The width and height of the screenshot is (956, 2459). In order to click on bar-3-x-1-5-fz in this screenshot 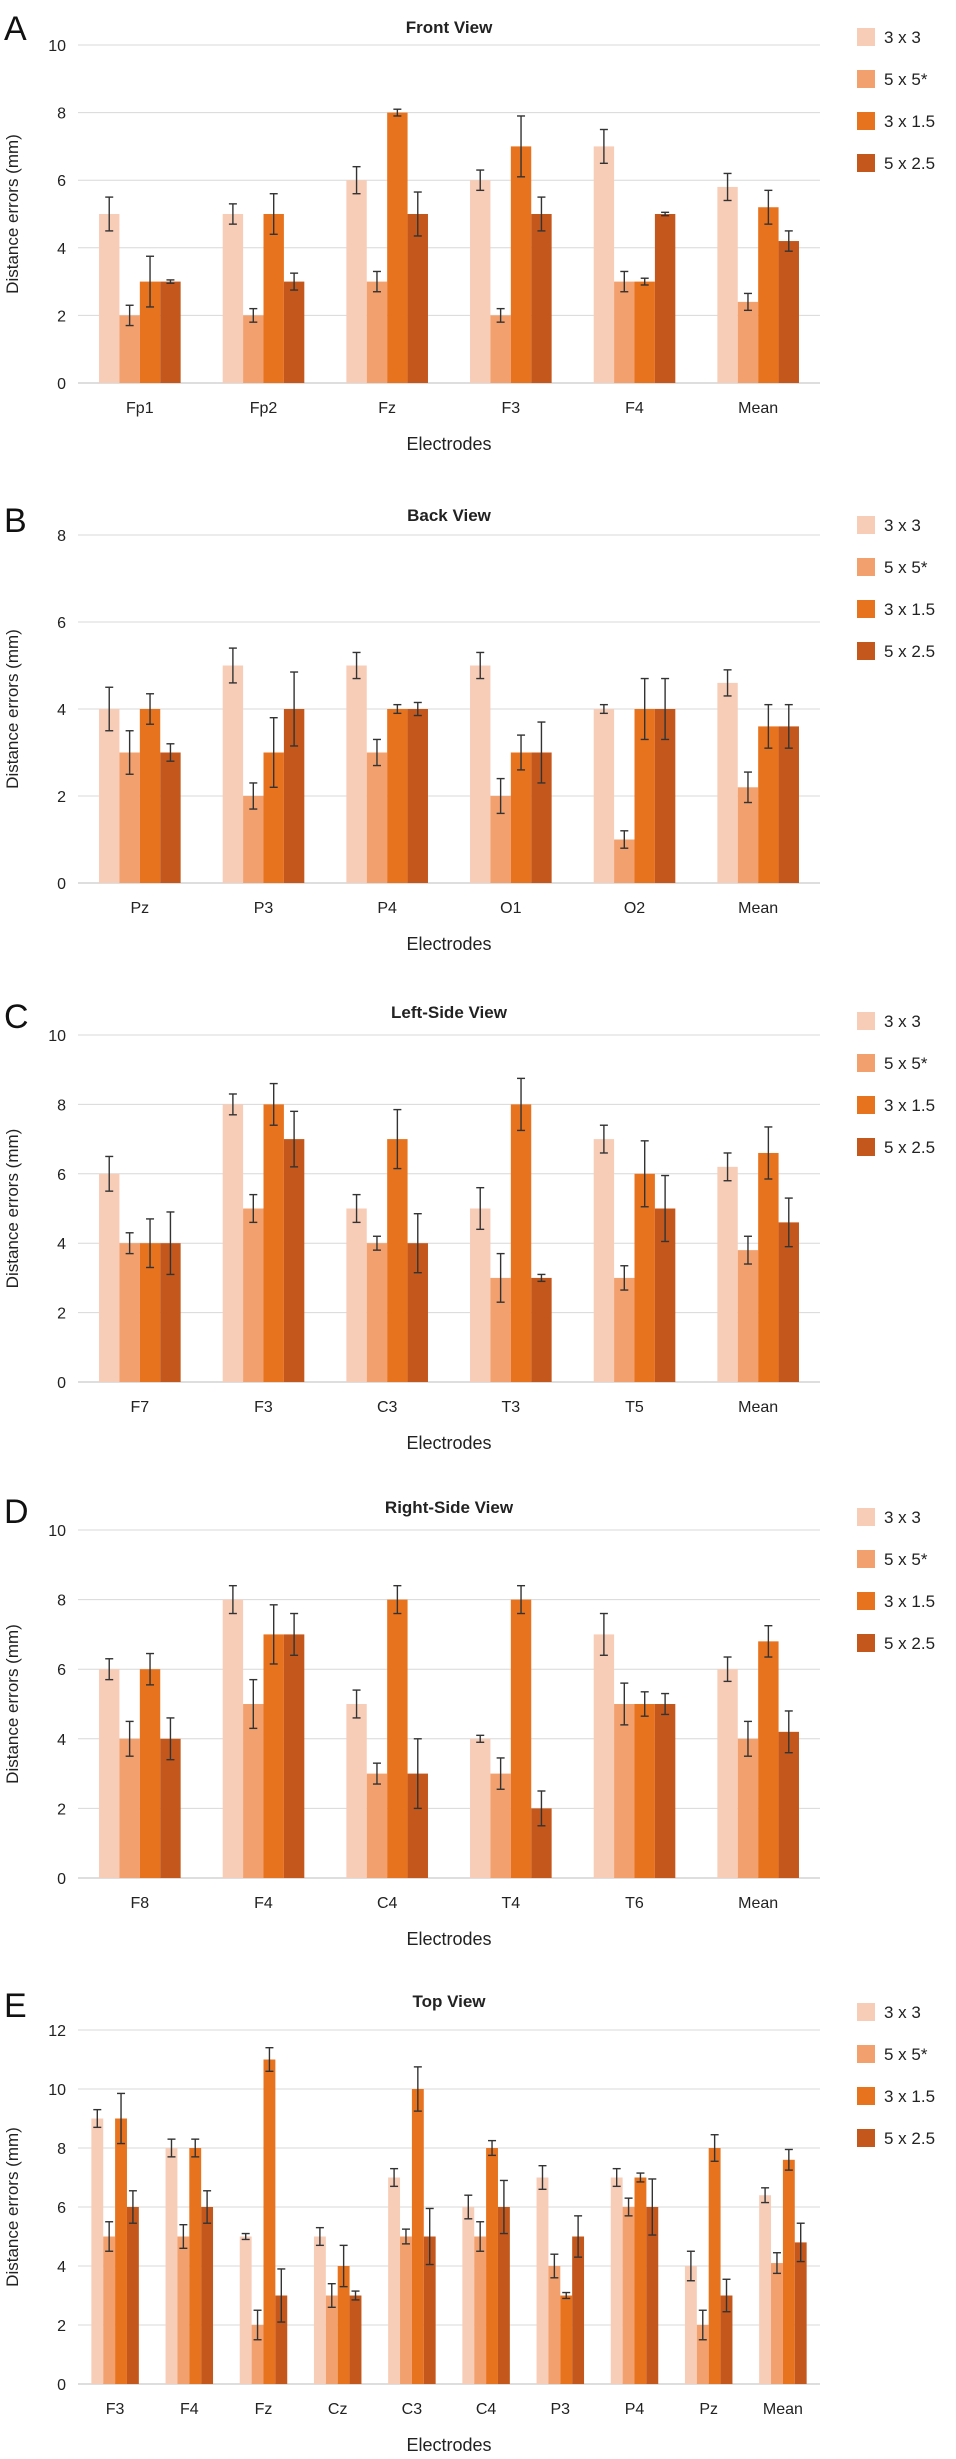, I will do `click(269, 2221)`.